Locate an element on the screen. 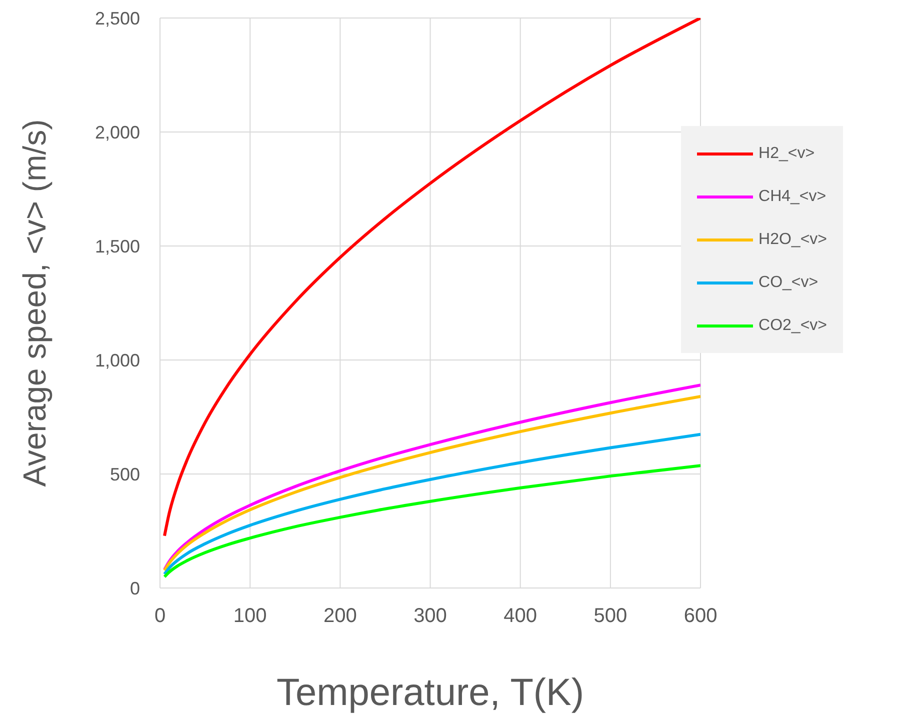 The width and height of the screenshot is (897, 721). y-tick-label: 1,500 is located at coordinates (117, 246).